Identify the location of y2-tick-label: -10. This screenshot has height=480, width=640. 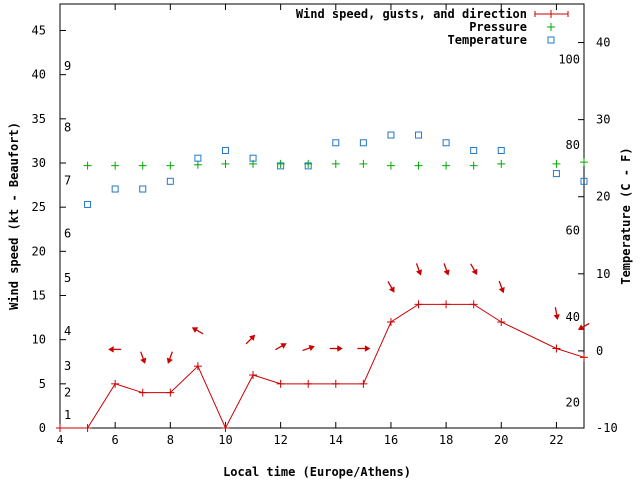
(607, 428).